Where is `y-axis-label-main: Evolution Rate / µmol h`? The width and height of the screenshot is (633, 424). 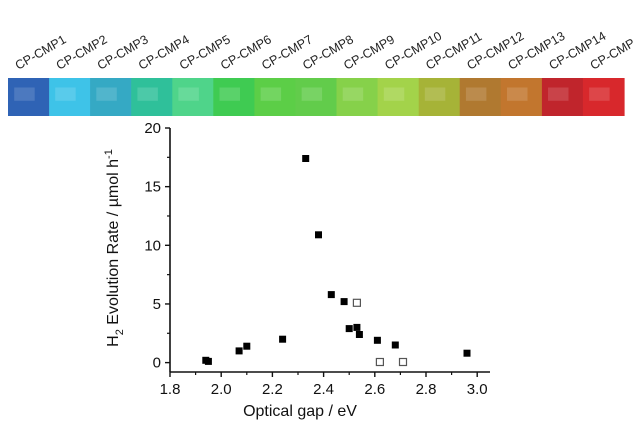
y-axis-label-main: Evolution Rate / µmol h is located at coordinates (113, 244).